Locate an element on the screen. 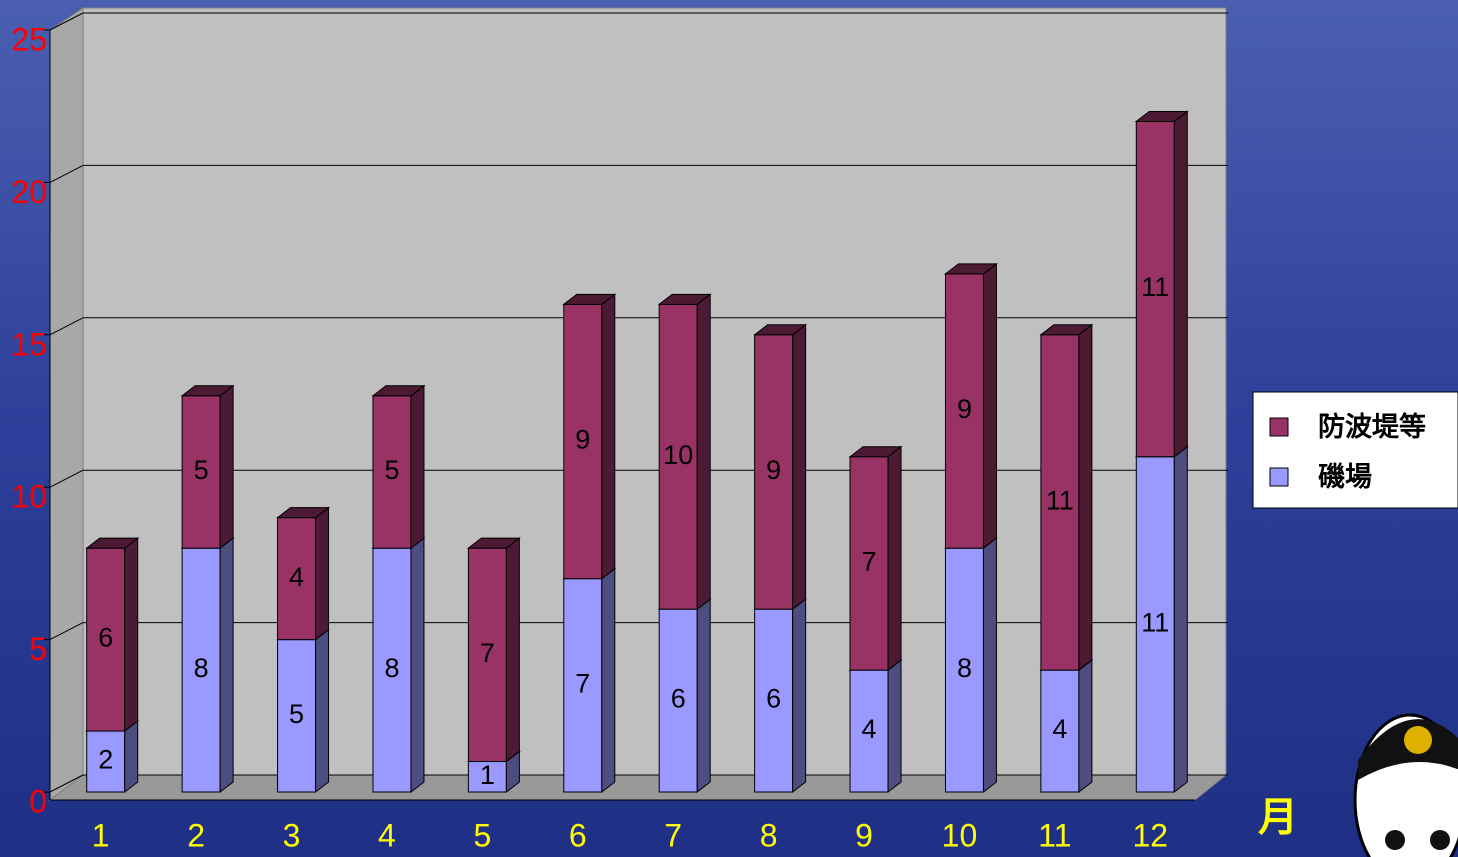 This screenshot has height=857, width=1458. value-label: 2 is located at coordinates (105, 760).